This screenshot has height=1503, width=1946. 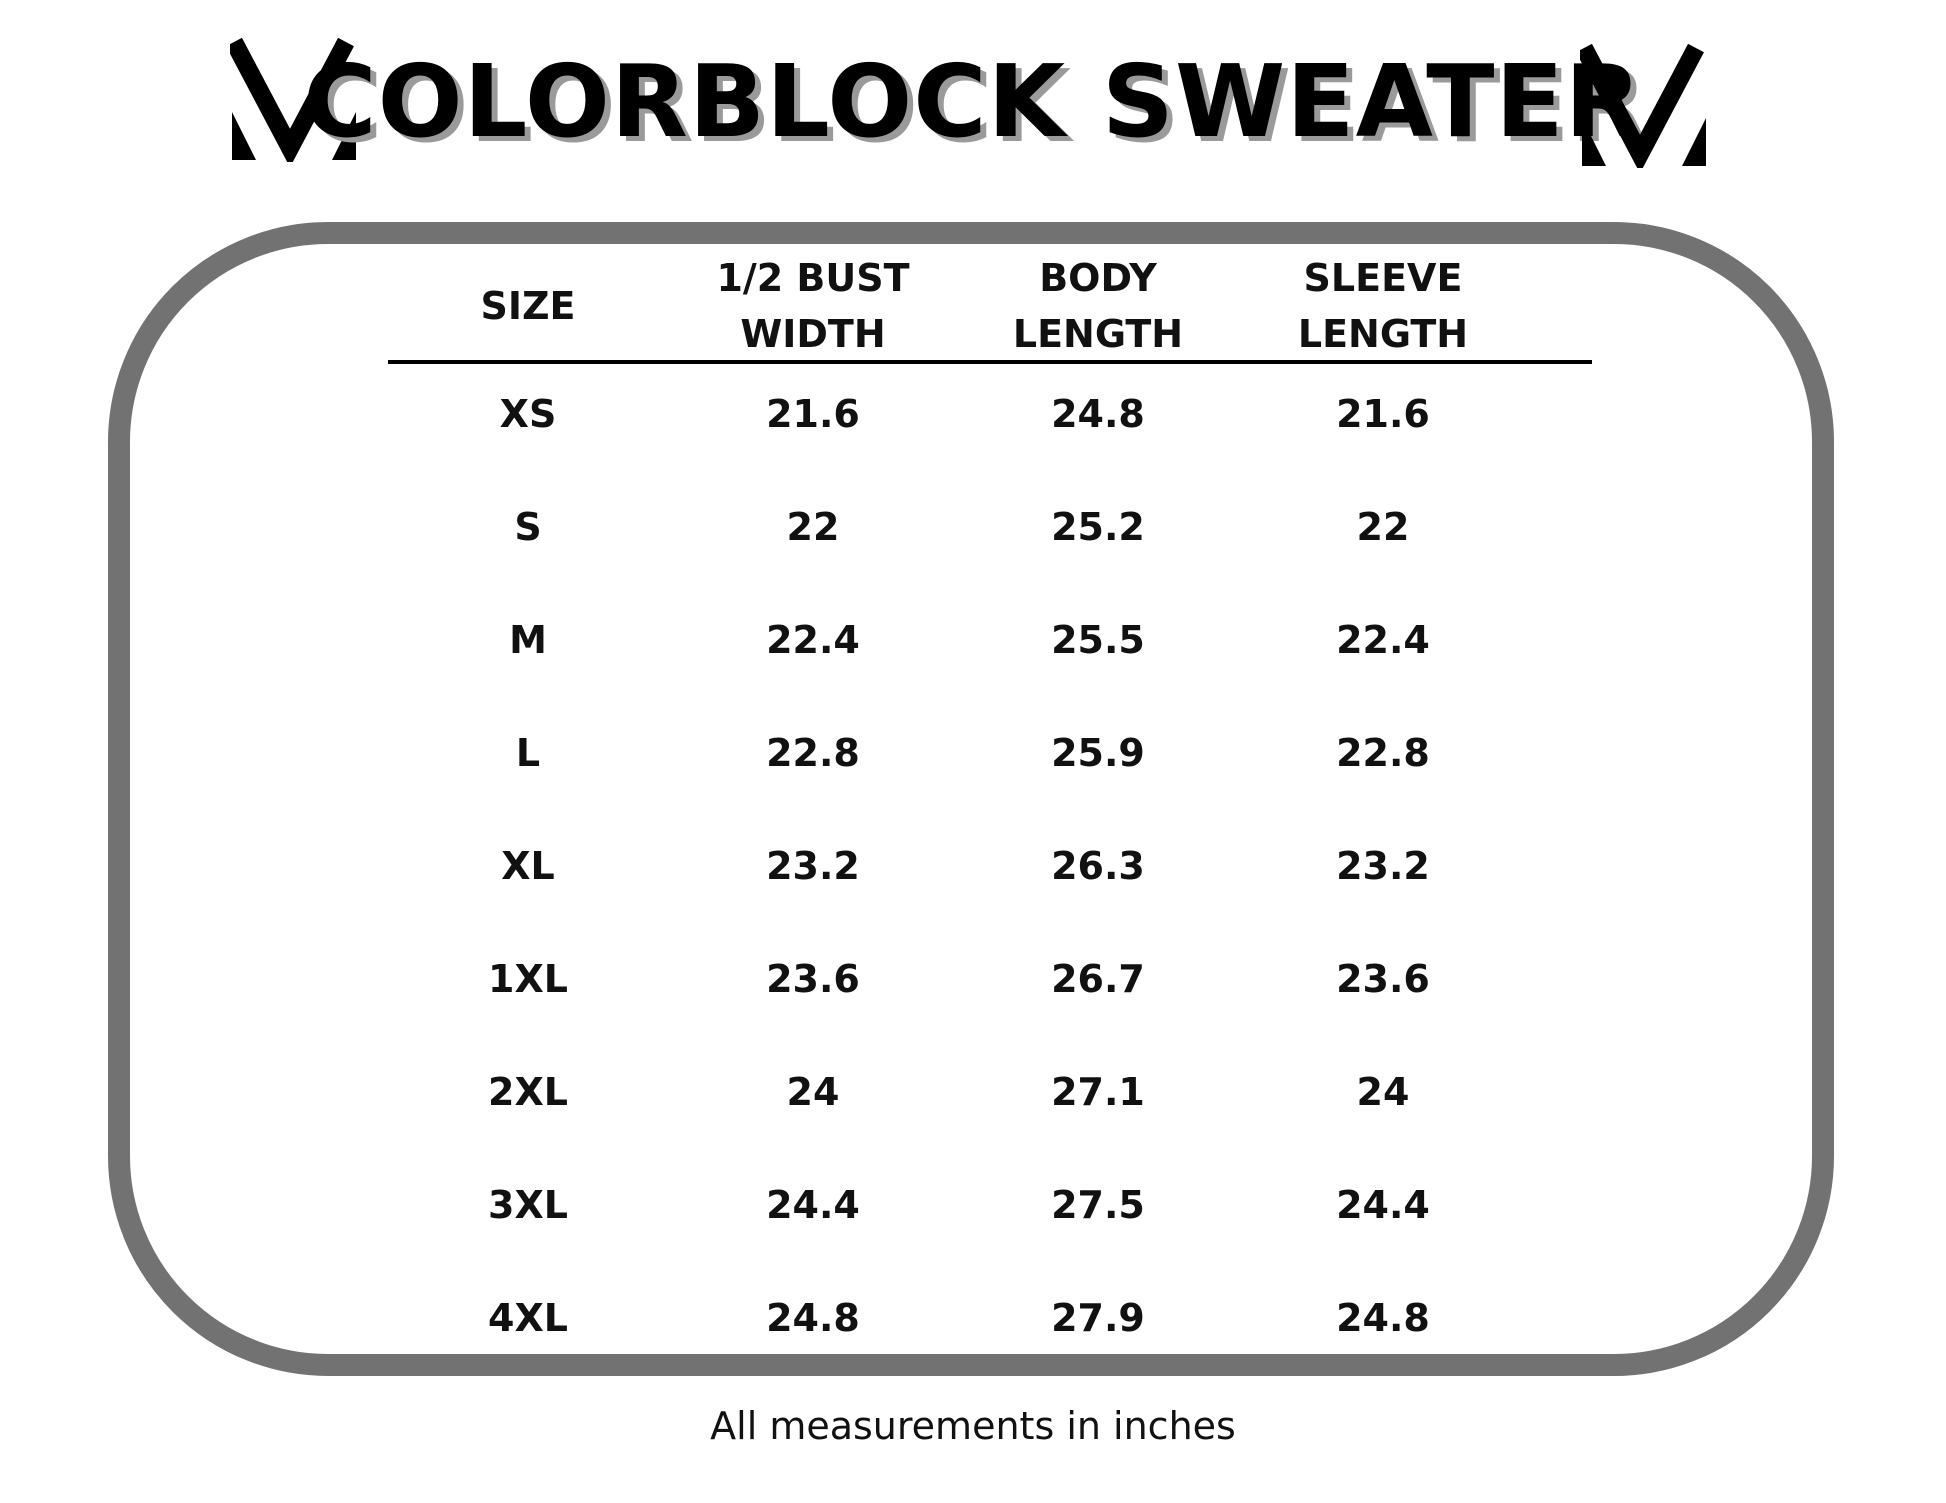 What do you see at coordinates (813, 866) in the screenshot?
I see `cell-bust-width: 23.2` at bounding box center [813, 866].